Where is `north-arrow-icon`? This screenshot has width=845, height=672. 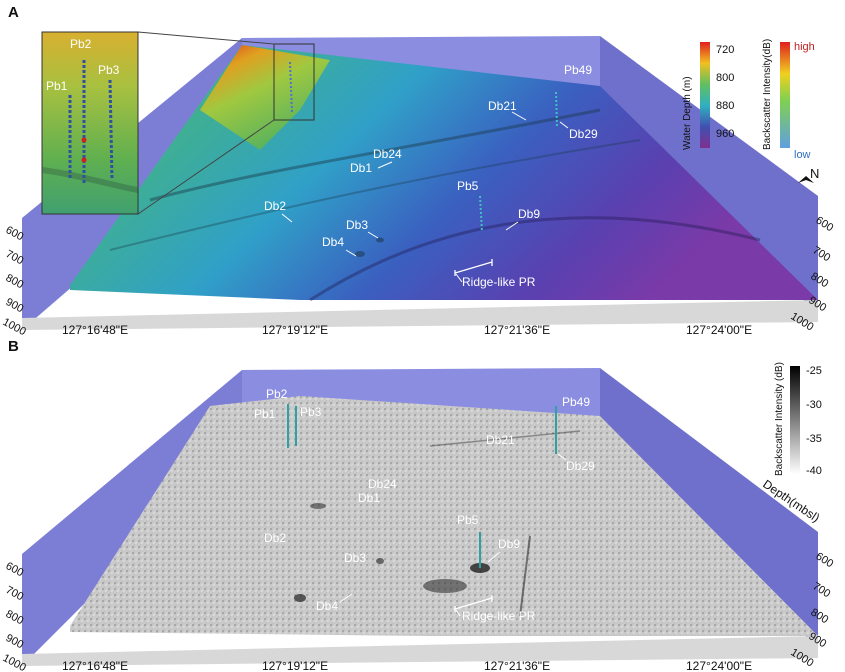
north-arrow-icon is located at coordinates (806, 179).